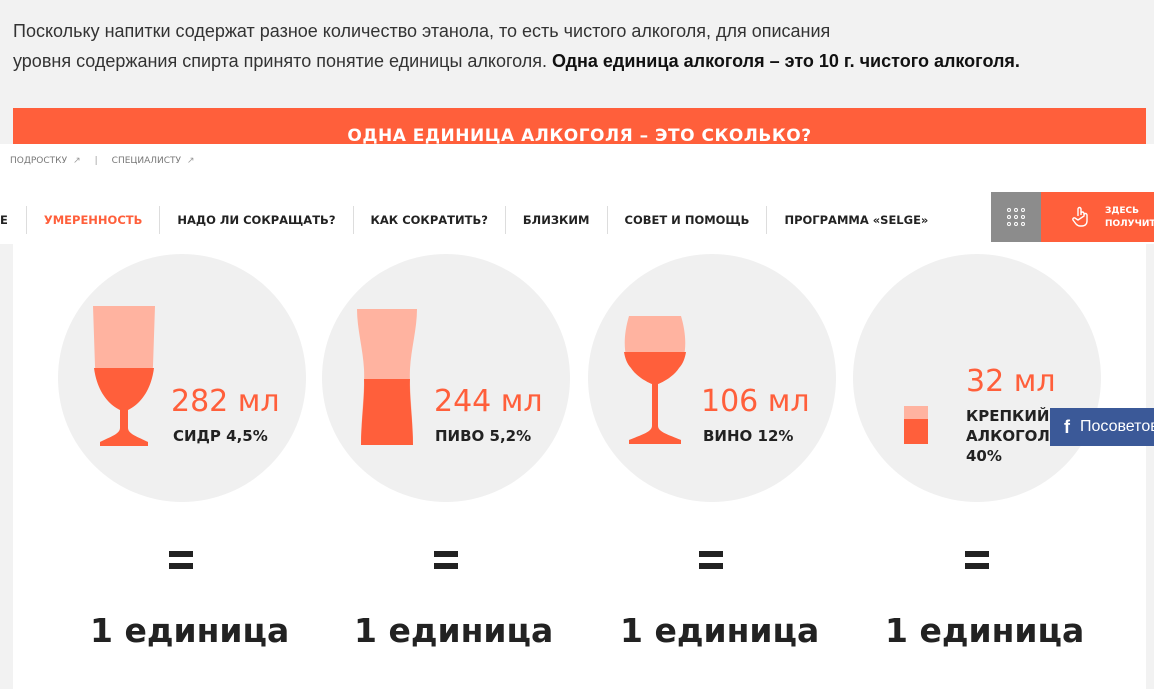 The image size is (1154, 689). I want to click on drink-name-wine: ВИНО 12%, so click(748, 436).